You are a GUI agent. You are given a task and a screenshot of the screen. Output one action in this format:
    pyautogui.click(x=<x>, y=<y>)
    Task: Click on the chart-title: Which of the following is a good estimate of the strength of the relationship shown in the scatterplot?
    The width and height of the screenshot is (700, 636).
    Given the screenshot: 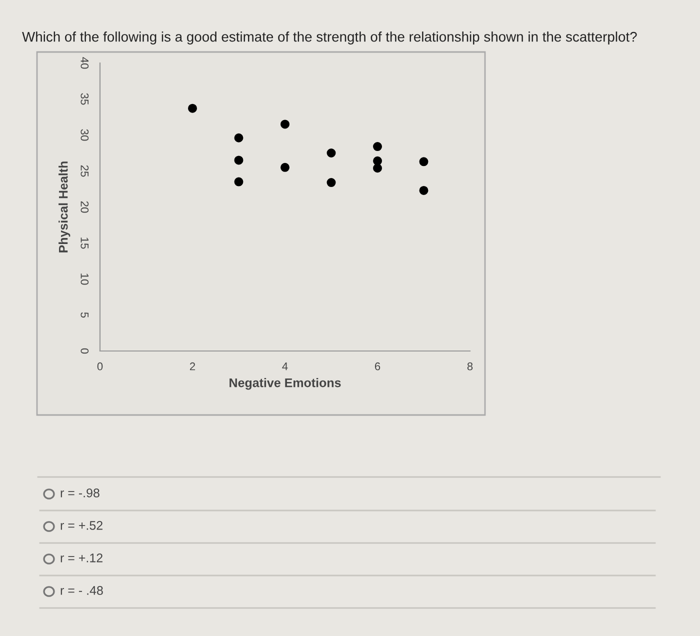 What is the action you would take?
    pyautogui.click(x=329, y=38)
    